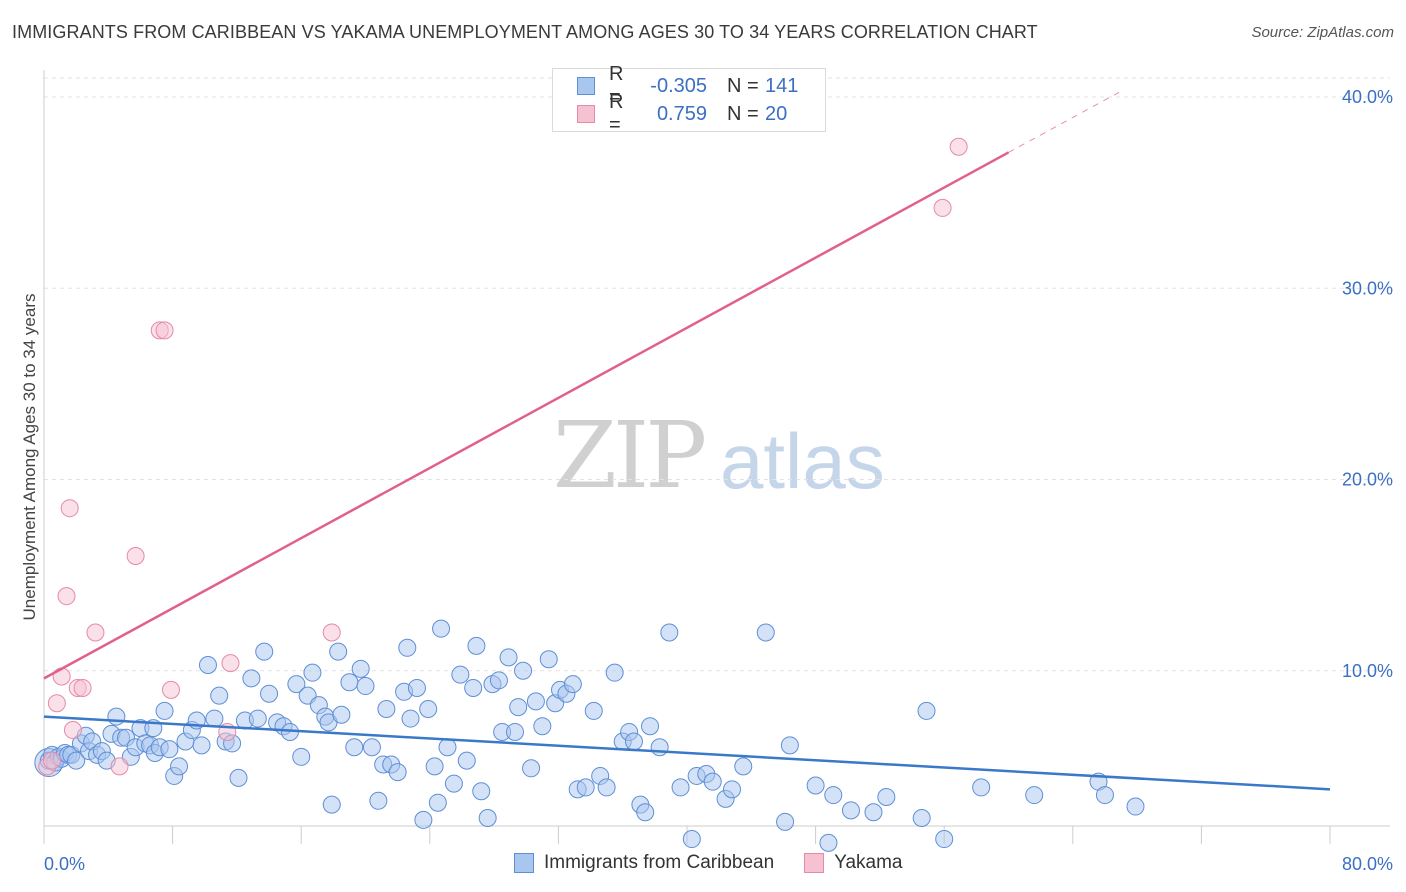 This screenshot has height=892, width=1406. I want to click on correlation-legend: R = -0.305 N = 141 R = 0.759 N = 20, so click(689, 99).